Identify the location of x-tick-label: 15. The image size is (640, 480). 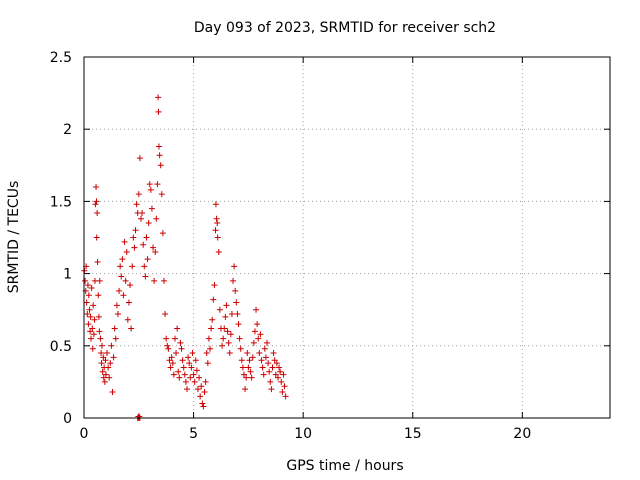
(413, 434).